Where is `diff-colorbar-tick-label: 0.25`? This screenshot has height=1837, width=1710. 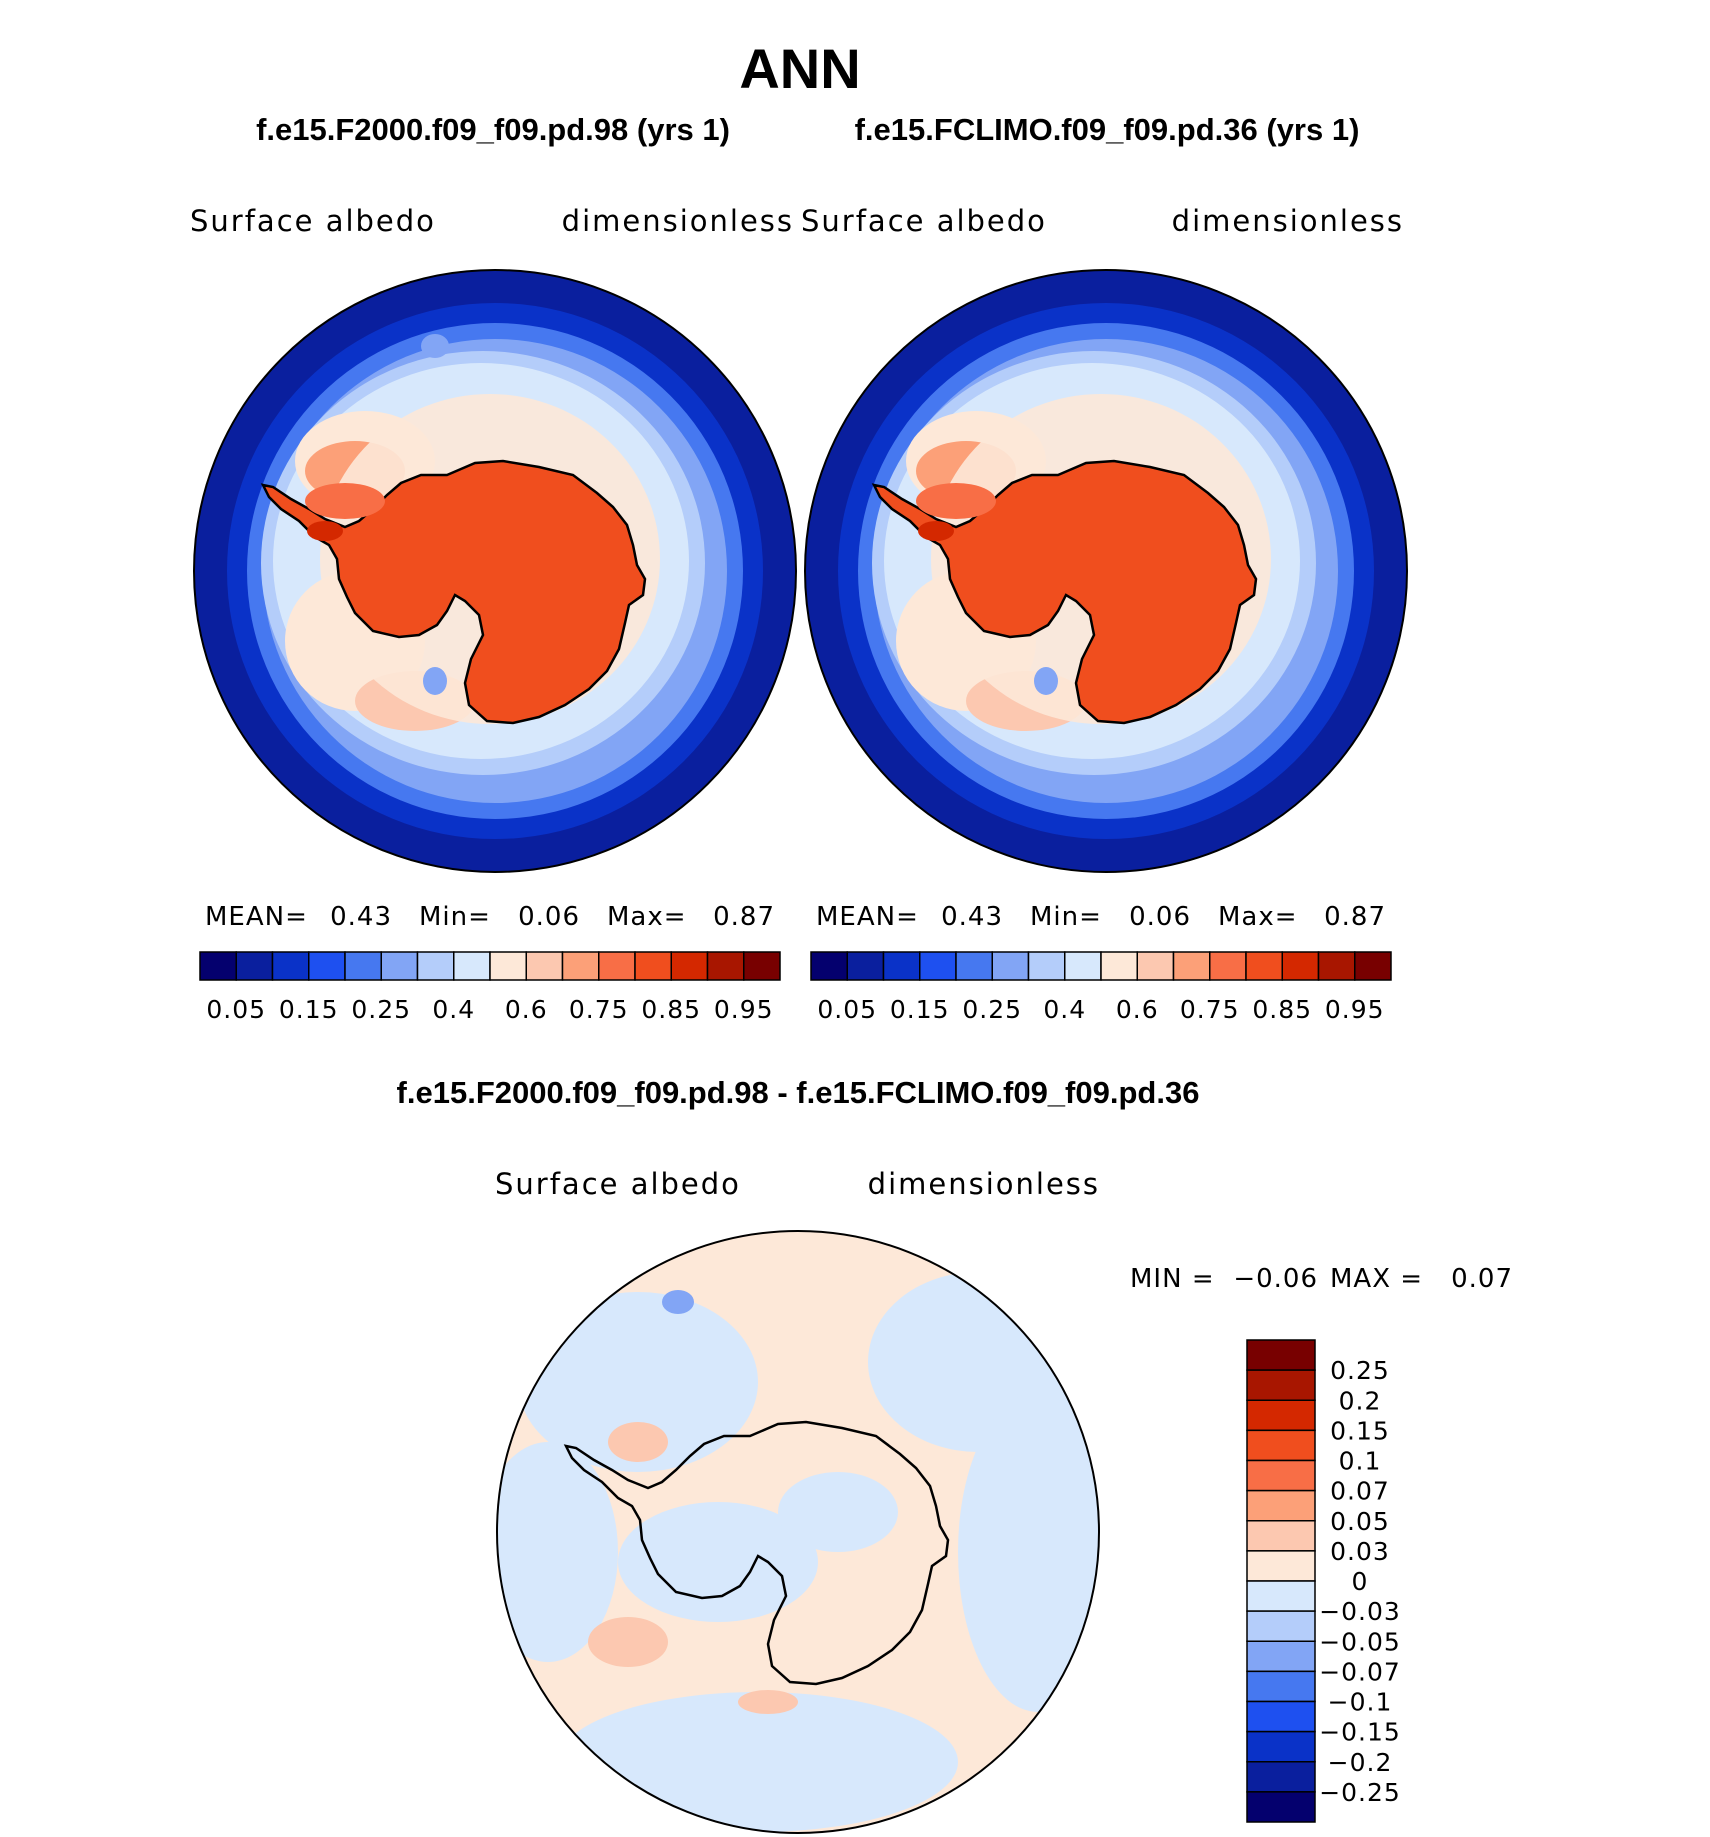 diff-colorbar-tick-label: 0.25 is located at coordinates (1360, 1370).